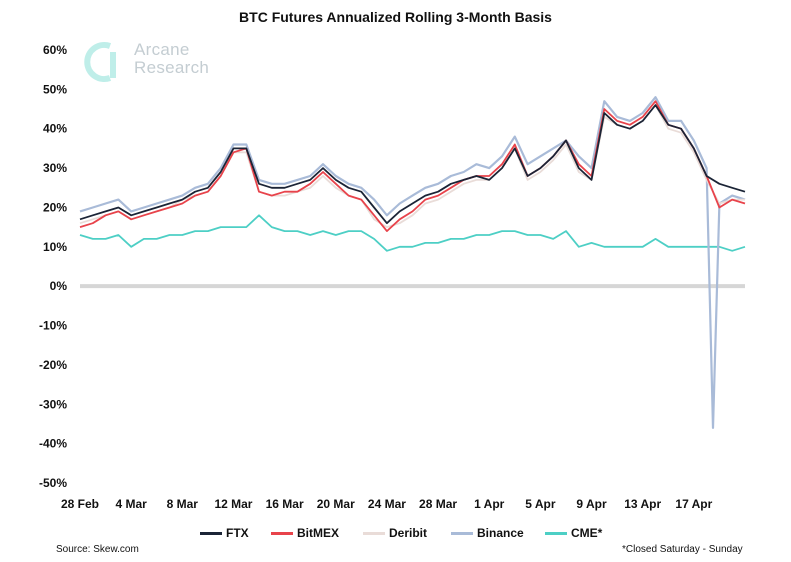  I want to click on arcane-logo: Arcane Research, so click(150, 62).